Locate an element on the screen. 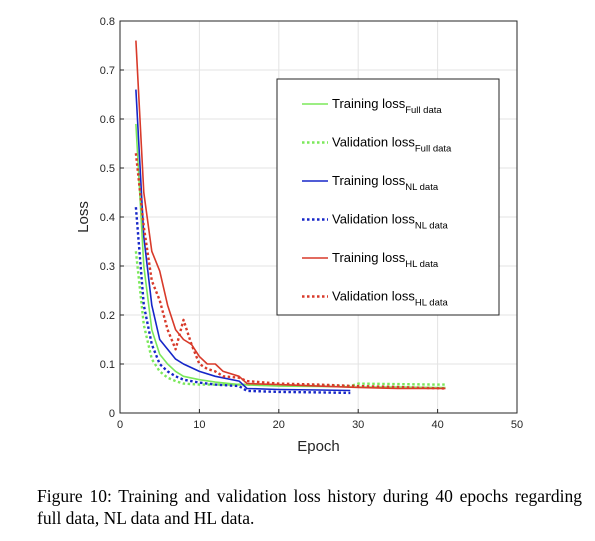 The height and width of the screenshot is (541, 595). x-tick-label: 40 is located at coordinates (437, 425).